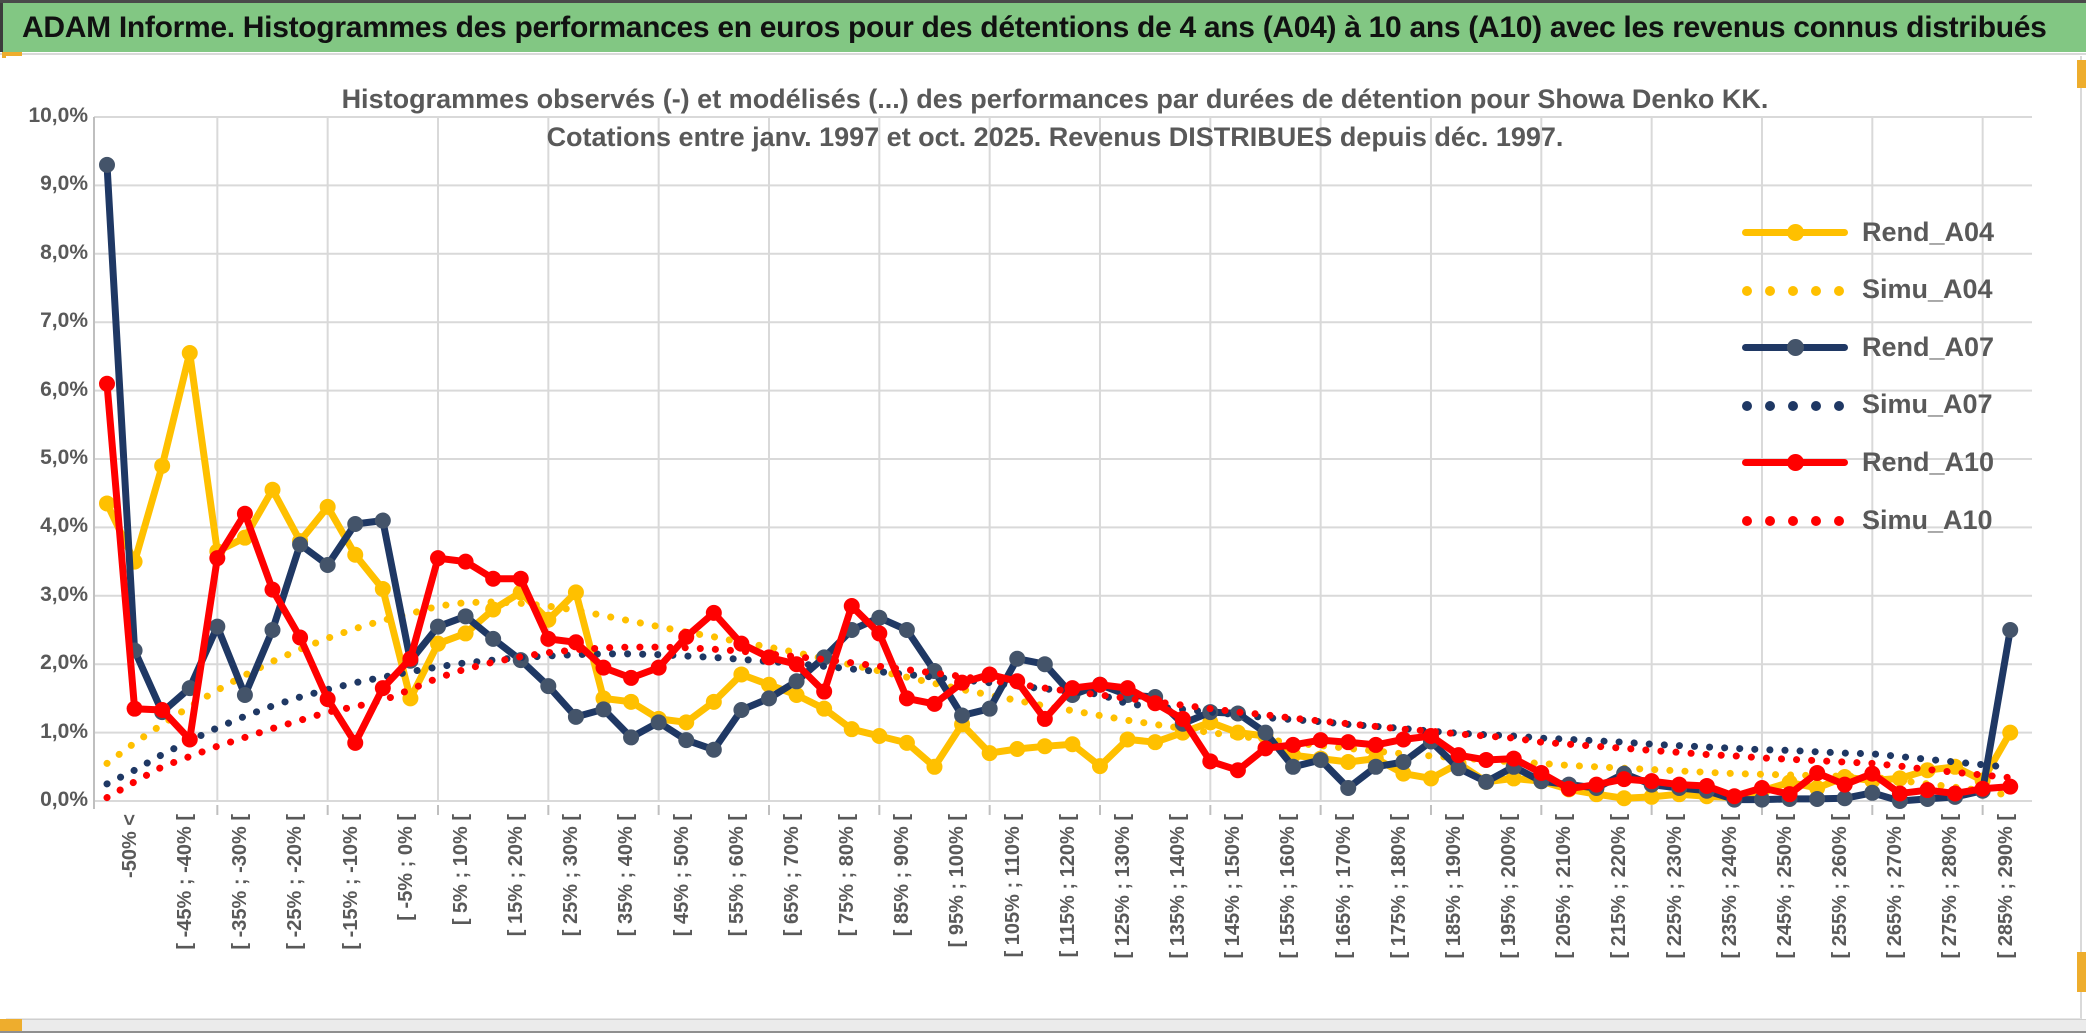 This screenshot has width=2086, height=1033. Describe the element at coordinates (1453, 886) in the screenshot. I see `x-tick-label-48: [ 185% ; 190% [` at that location.